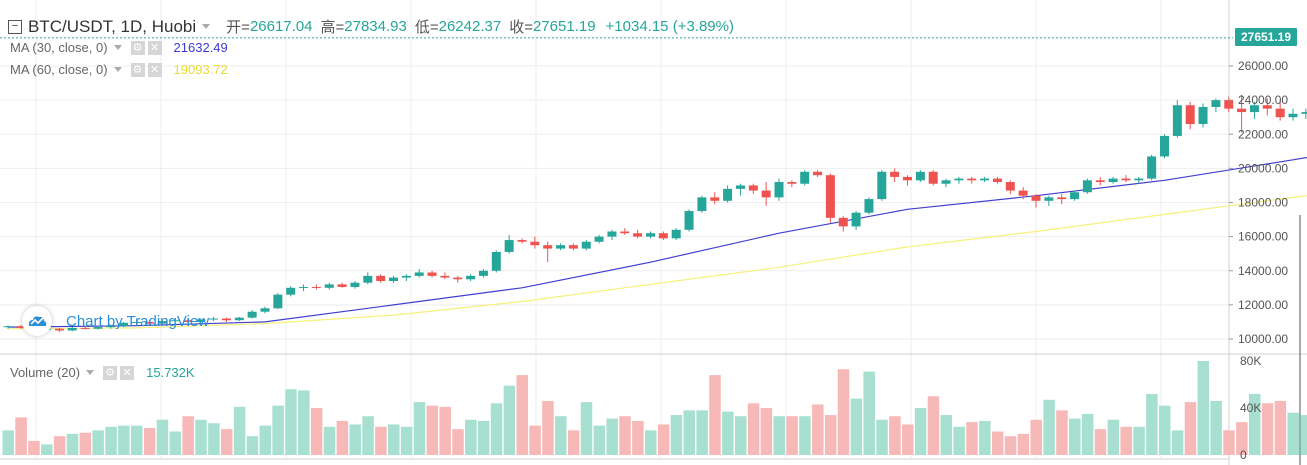 The height and width of the screenshot is (465, 1307). Describe the element at coordinates (59, 47) in the screenshot. I see `ma30-label: MA (30, close, 0)` at that location.